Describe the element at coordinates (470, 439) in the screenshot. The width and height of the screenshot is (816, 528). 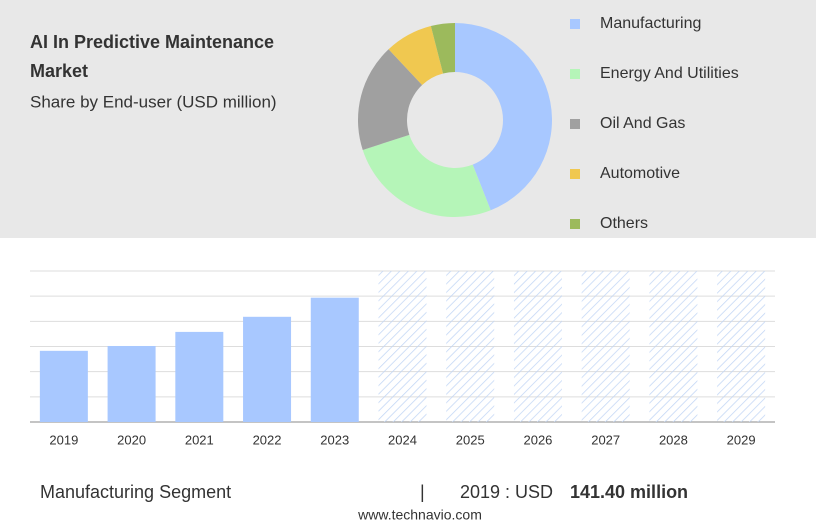
I see `x-tick-label: 2025` at that location.